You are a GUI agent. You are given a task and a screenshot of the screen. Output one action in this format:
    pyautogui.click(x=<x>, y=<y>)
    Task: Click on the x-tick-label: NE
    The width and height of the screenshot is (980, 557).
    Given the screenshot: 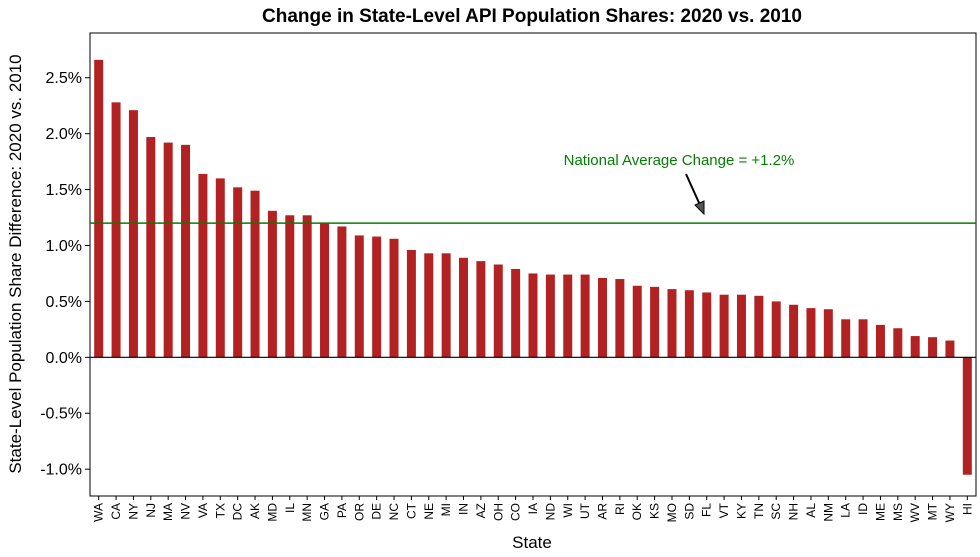 What is the action you would take?
    pyautogui.click(x=429, y=511)
    